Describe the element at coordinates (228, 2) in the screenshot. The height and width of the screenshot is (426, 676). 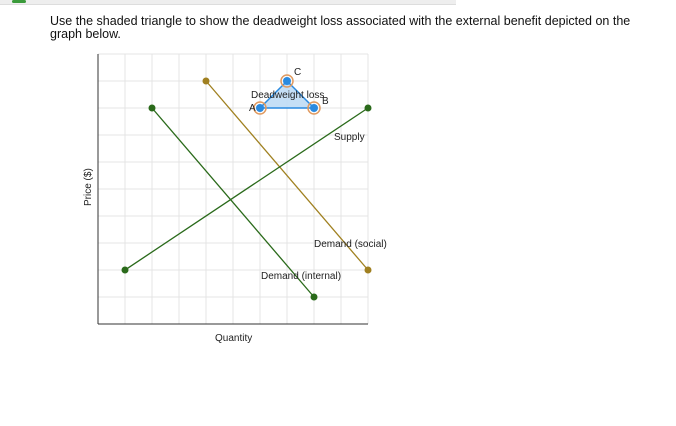
I see `top-bar` at that location.